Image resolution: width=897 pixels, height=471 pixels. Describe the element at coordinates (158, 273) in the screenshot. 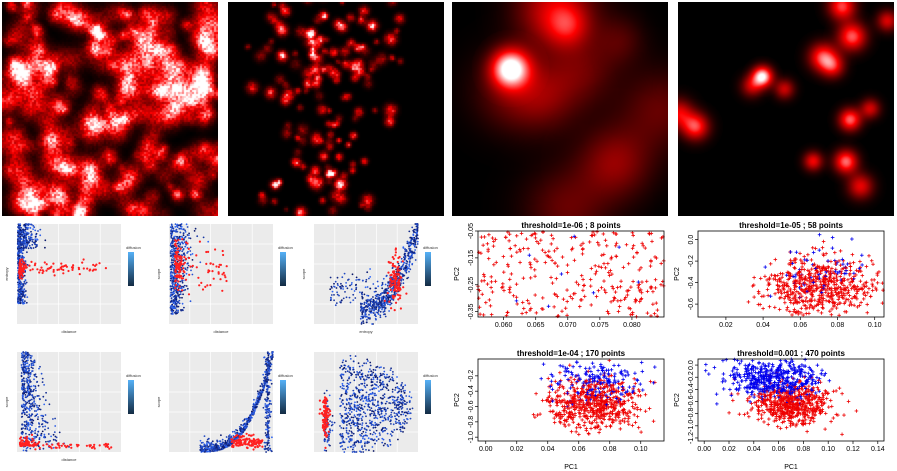

I see `y-axis-label: scope` at that location.